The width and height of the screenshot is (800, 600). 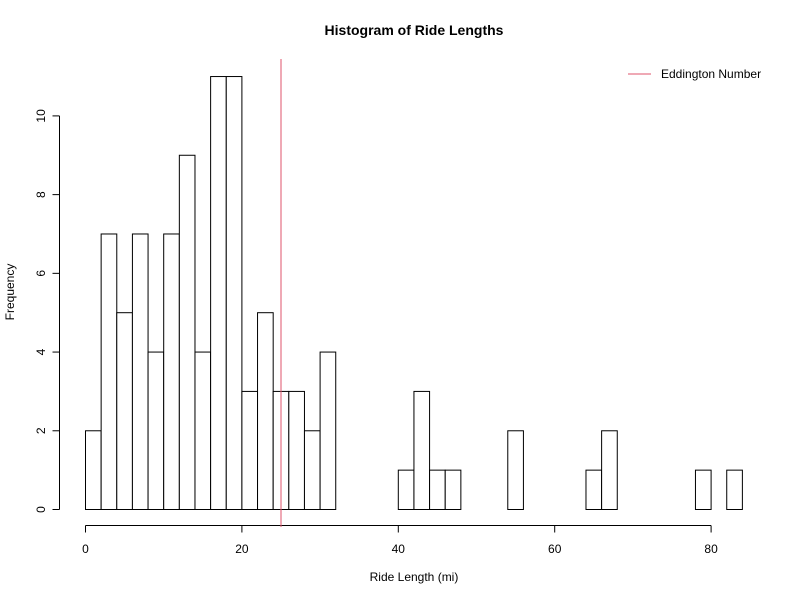 What do you see at coordinates (41, 351) in the screenshot?
I see `y-tick-label: 4` at bounding box center [41, 351].